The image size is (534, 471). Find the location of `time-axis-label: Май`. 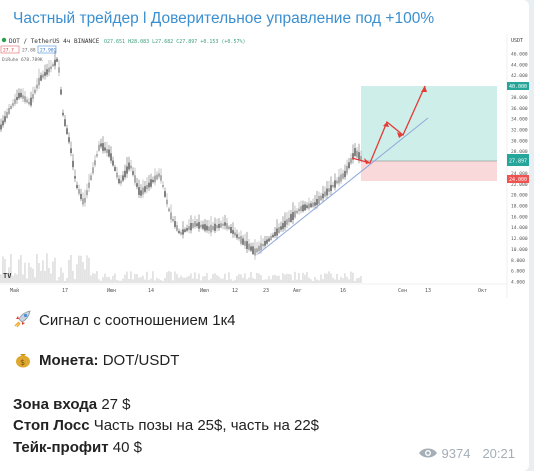

time-axis-label: Май is located at coordinates (14, 291).